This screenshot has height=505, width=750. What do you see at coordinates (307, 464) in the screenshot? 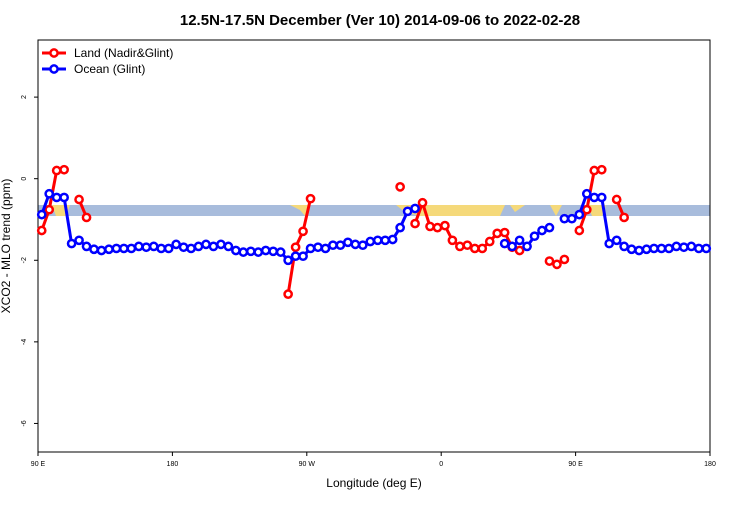
I see `x-tick-label: 90 W` at bounding box center [307, 464].